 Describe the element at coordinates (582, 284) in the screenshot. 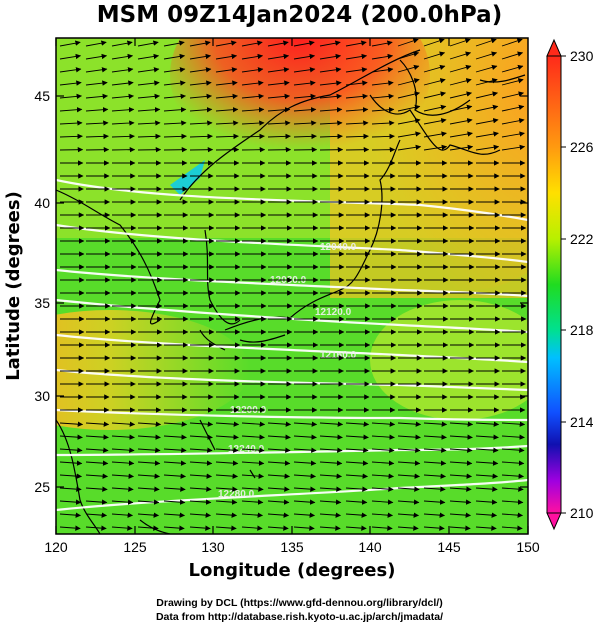

I see `colorbar-tick-labels: 230 226 222 218 214 210` at that location.